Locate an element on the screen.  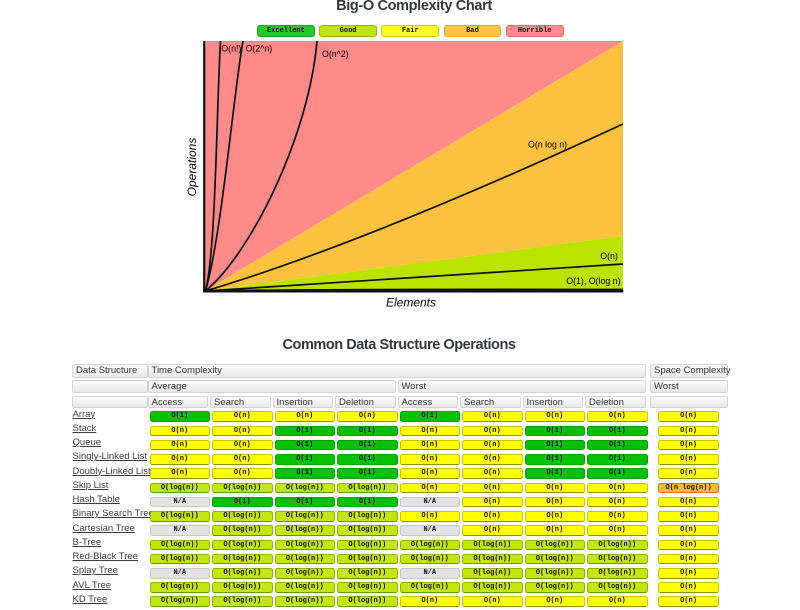
svg-text: O(n^2) is located at coordinates (335, 54).